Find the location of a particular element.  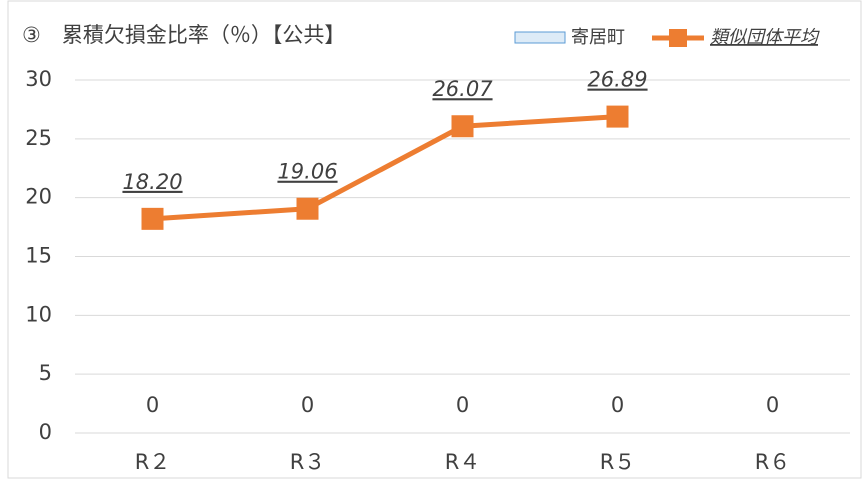

line-value-label: 19.06 is located at coordinates (307, 172).